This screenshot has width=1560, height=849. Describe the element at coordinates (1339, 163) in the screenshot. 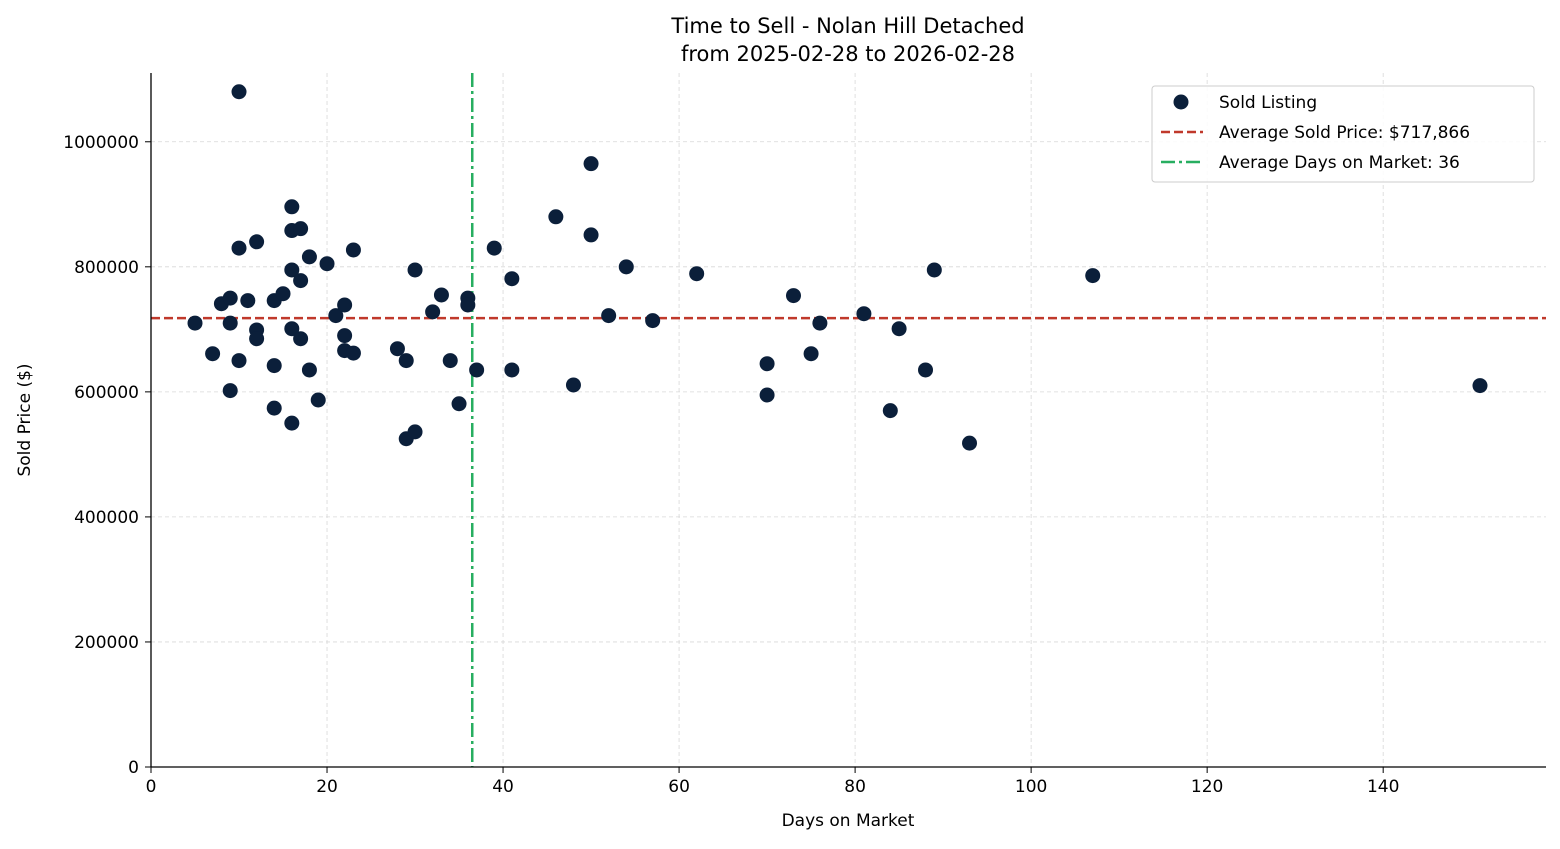

I see `legend-label-average-days: Average Days on Market: 36` at that location.